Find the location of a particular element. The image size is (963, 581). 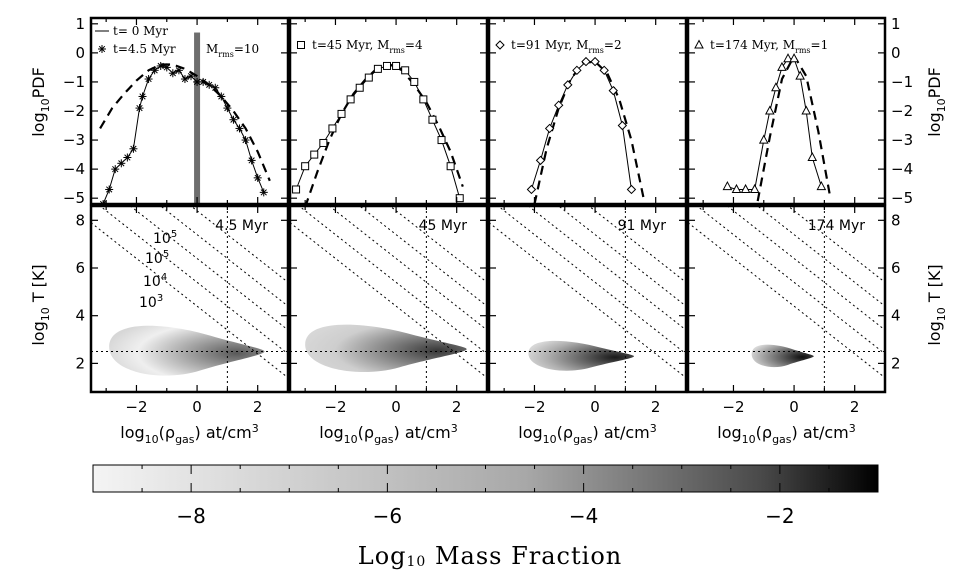

colorbar-label: Log10 Mass Fraction is located at coordinates (490, 556).